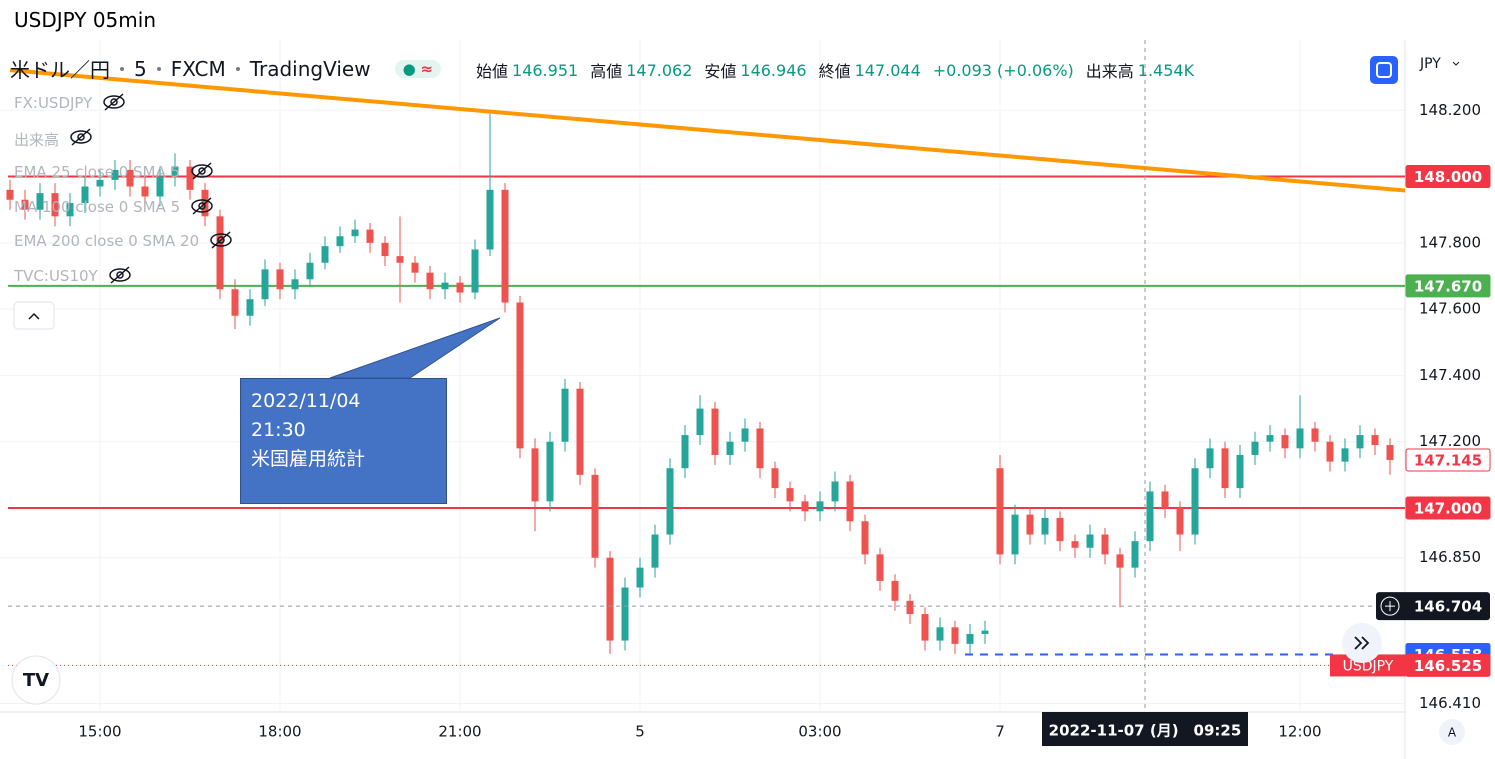 The image size is (1495, 759). I want to click on hline-label: 147.000, so click(1448, 508).